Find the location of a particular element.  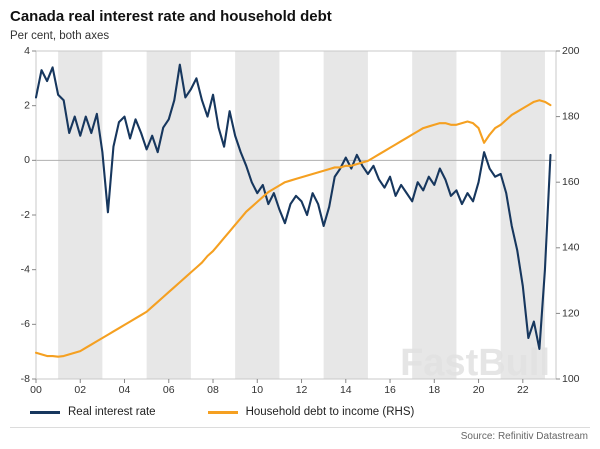

legend-swatch-real-interest-rate is located at coordinates (45, 412).